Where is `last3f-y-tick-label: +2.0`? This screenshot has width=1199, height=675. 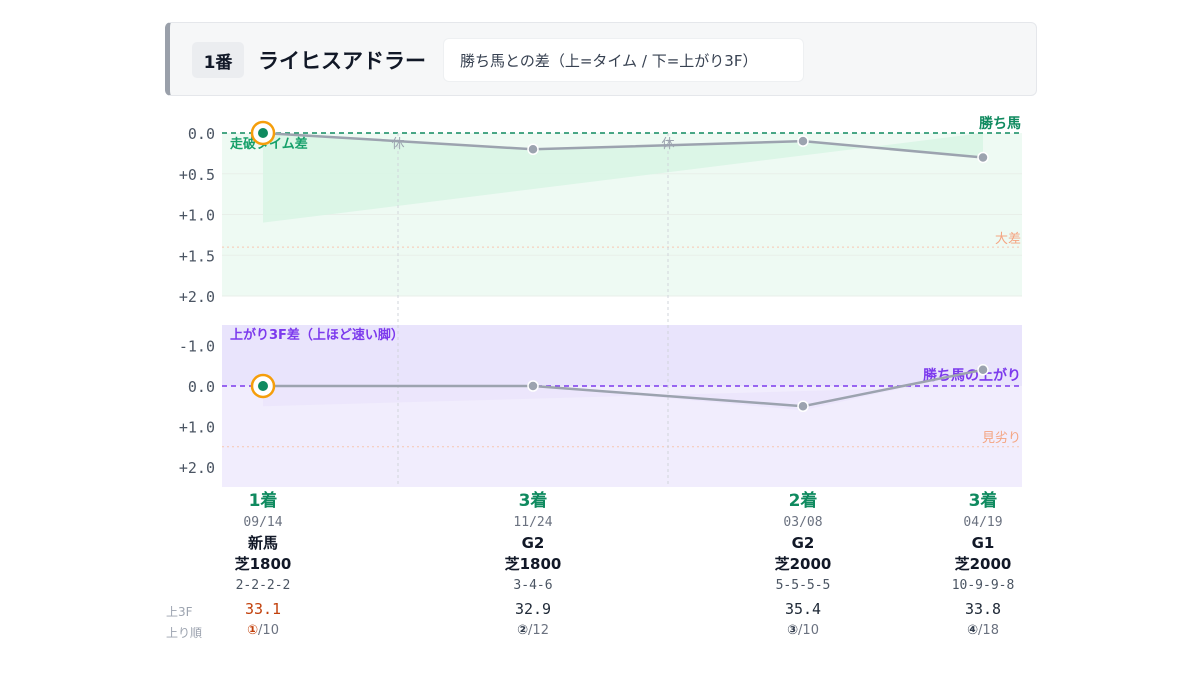 last3f-y-tick-label: +2.0 is located at coordinates (197, 468).